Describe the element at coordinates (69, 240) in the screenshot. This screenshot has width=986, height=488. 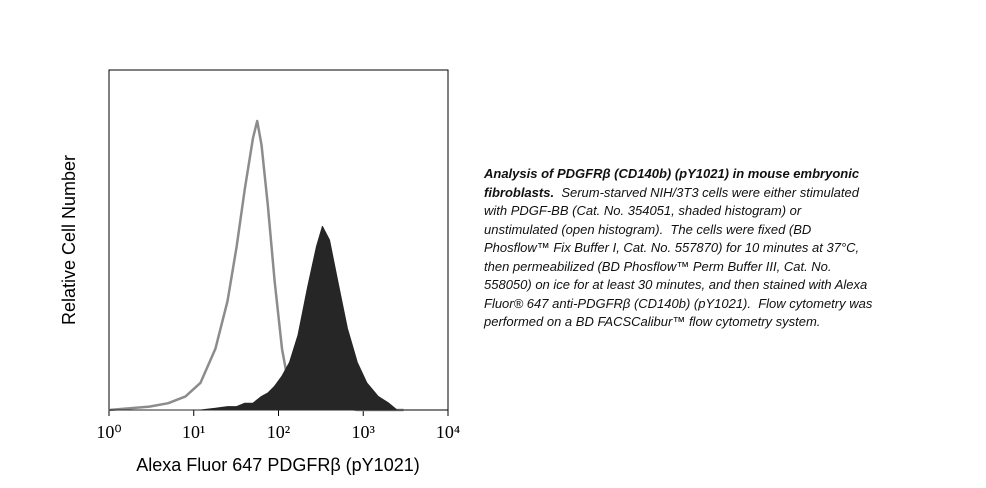
I see `y-axis-label: Relative Cell Number` at that location.